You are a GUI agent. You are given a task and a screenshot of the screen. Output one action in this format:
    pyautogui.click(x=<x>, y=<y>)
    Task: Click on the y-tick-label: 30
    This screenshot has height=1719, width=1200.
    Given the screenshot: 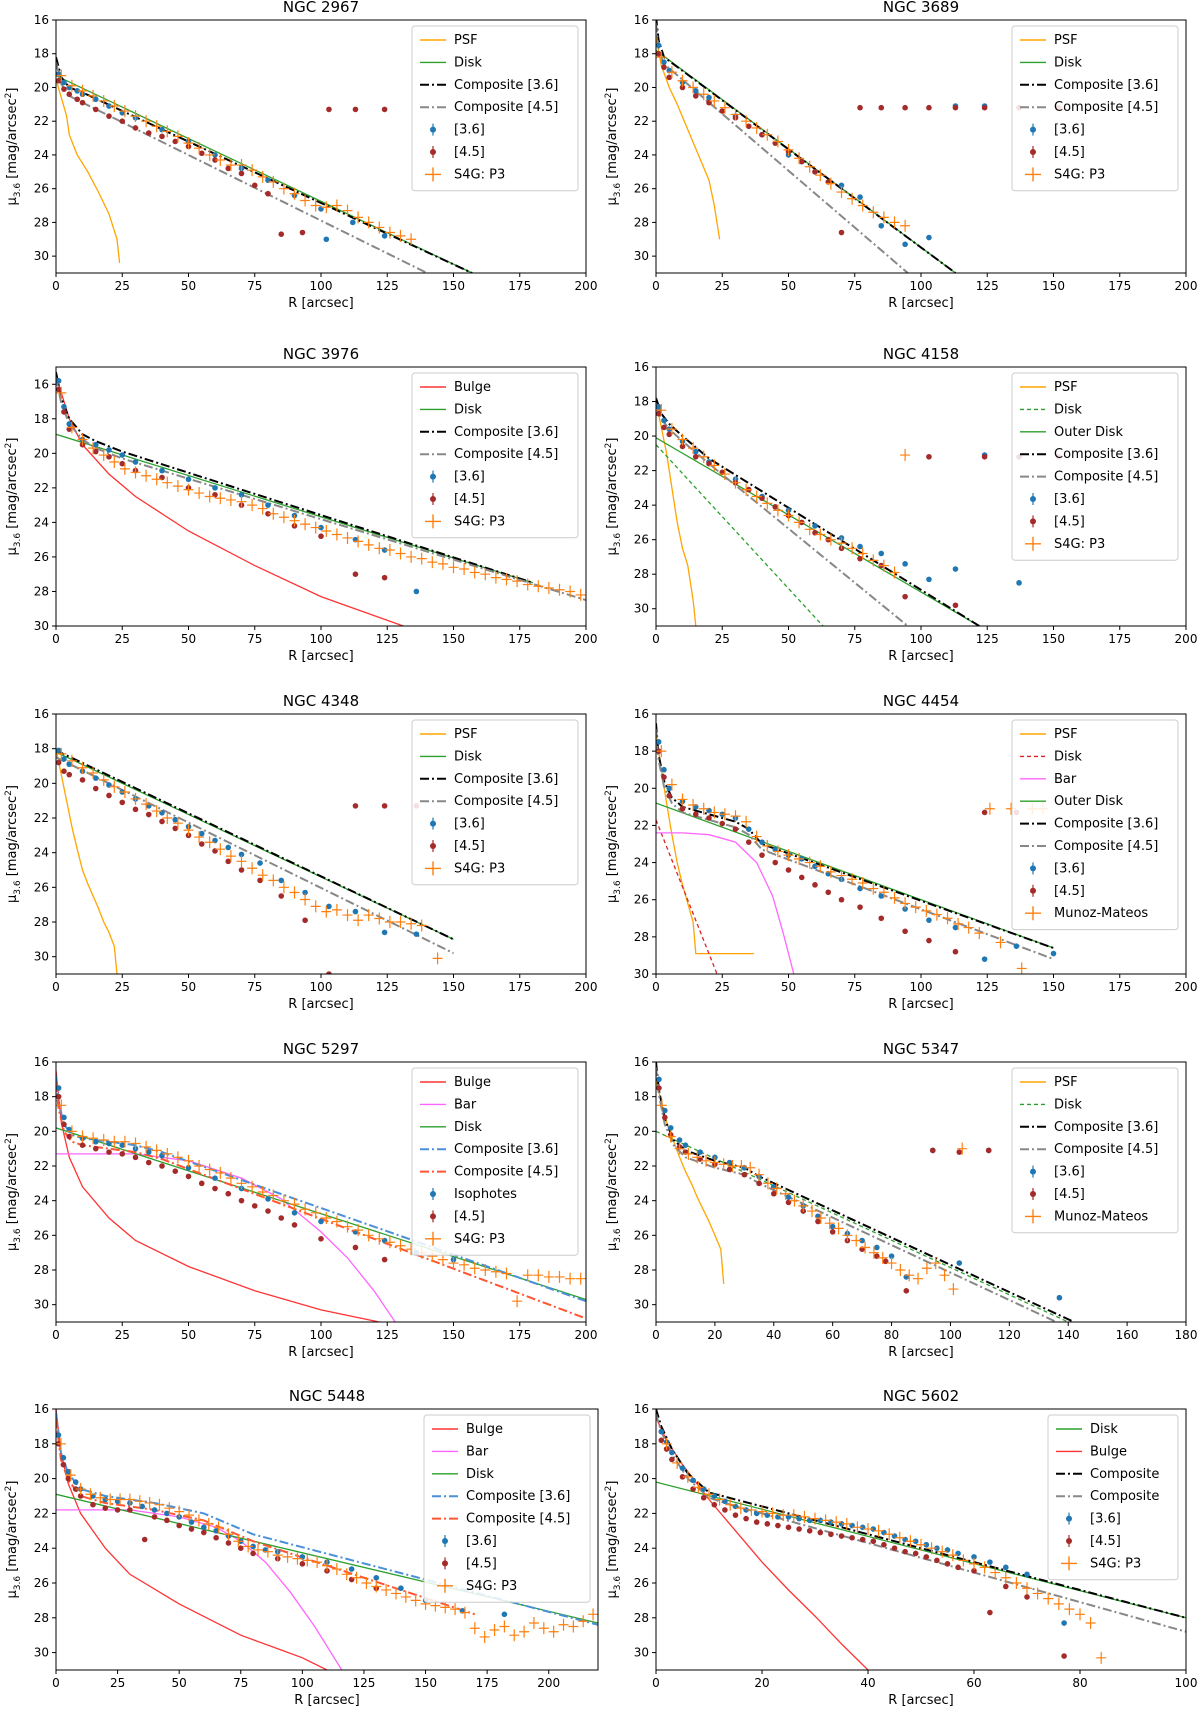 What is the action you would take?
    pyautogui.click(x=41, y=1653)
    